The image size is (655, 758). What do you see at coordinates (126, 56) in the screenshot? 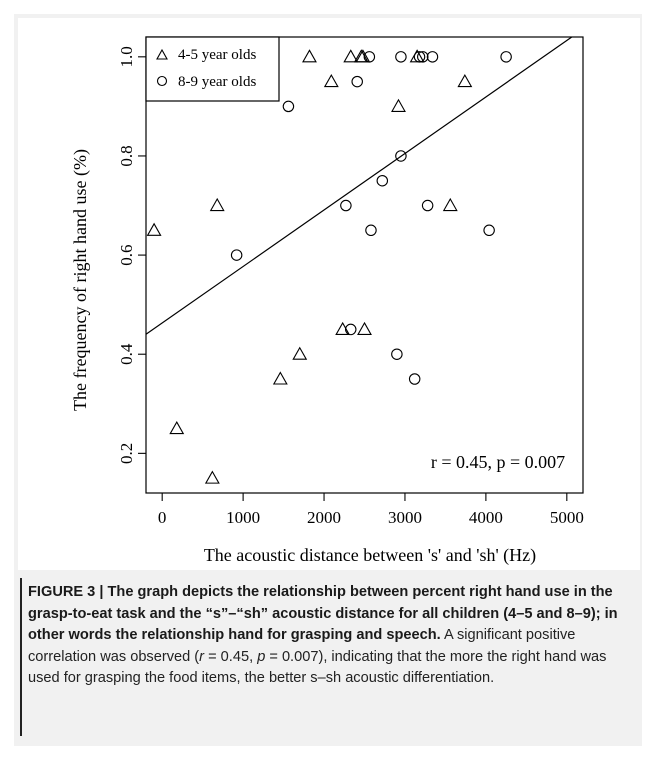
I see `y-tick-label: 1.0` at bounding box center [126, 56].